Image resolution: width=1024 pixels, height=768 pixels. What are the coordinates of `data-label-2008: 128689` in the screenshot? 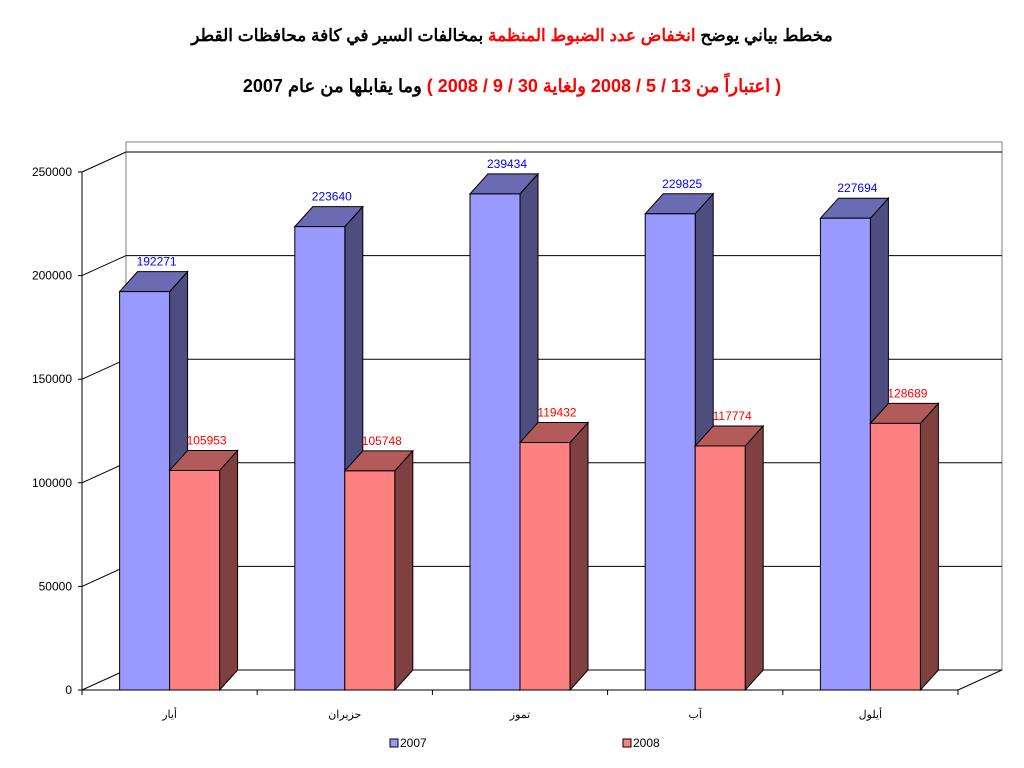 It's located at (907, 393).